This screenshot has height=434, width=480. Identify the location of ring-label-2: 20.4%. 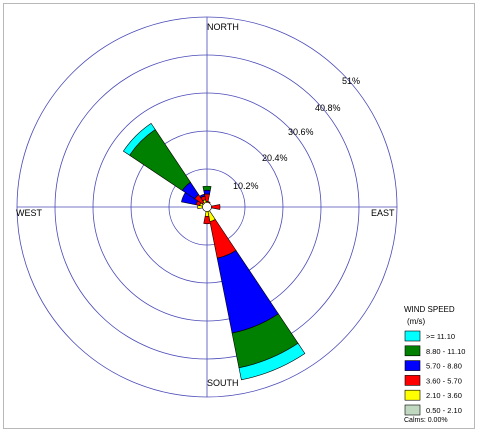
(275, 158).